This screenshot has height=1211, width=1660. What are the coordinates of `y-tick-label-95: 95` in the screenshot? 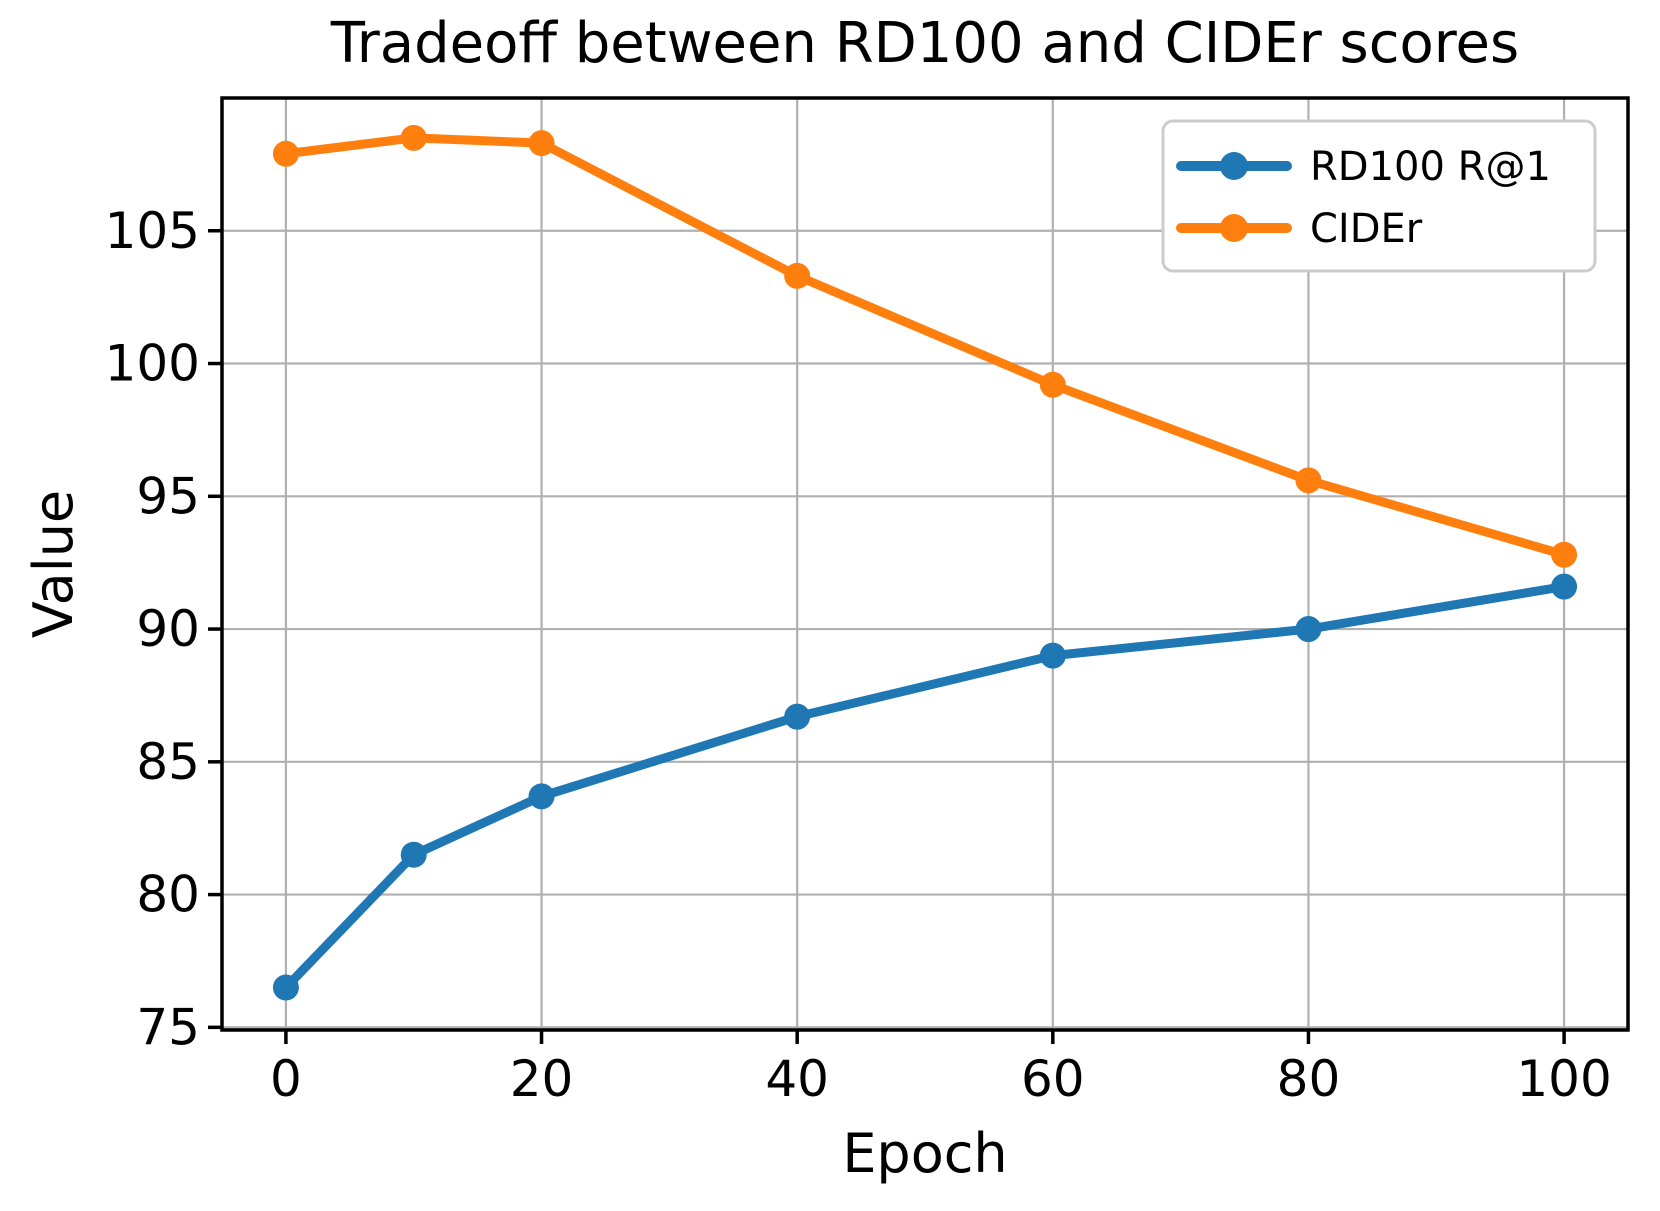 It's located at (168, 496).